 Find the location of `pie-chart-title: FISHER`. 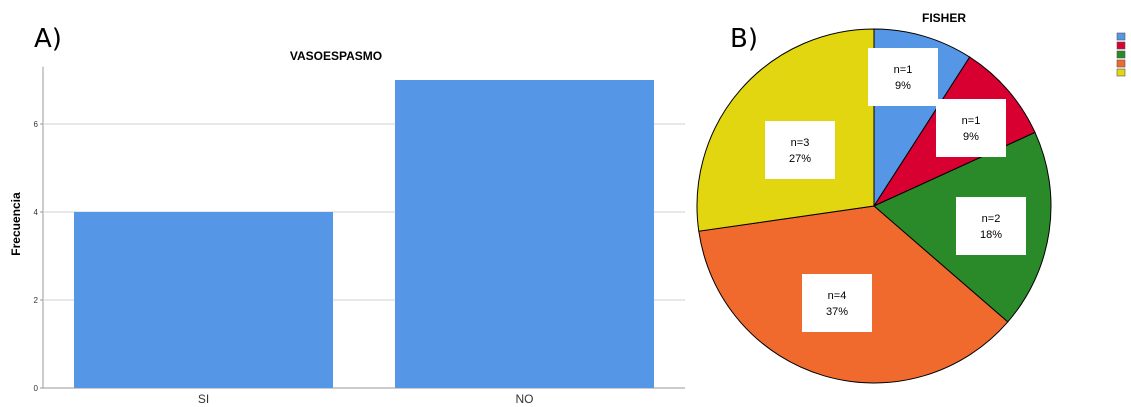

pie-chart-title: FISHER is located at coordinates (944, 18).